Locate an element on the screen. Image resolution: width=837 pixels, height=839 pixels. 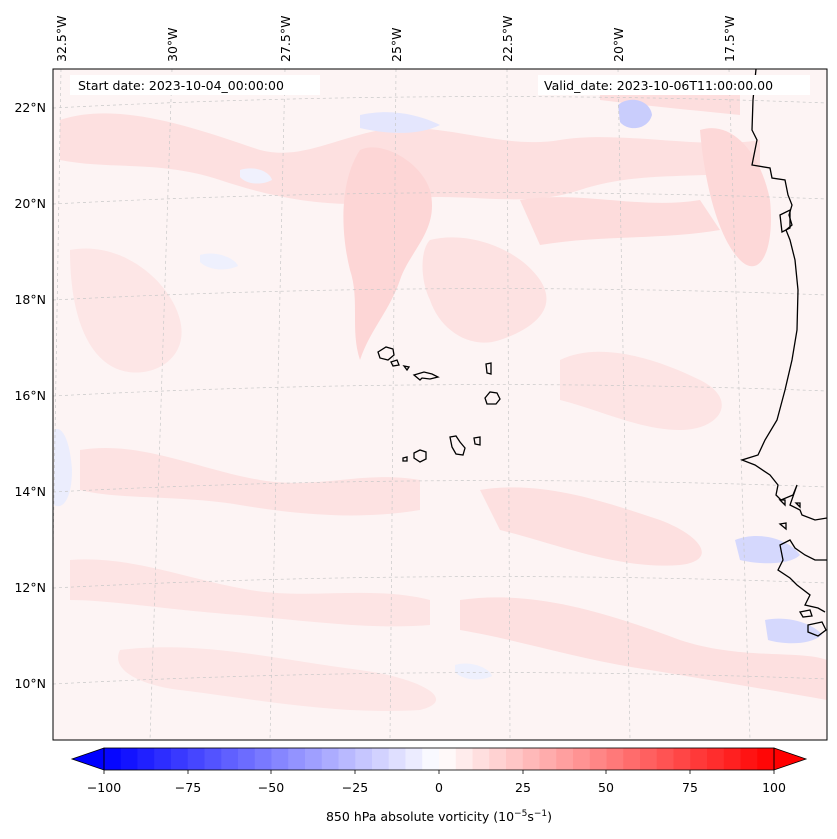
lon-label: 20°W is located at coordinates (618, 44).